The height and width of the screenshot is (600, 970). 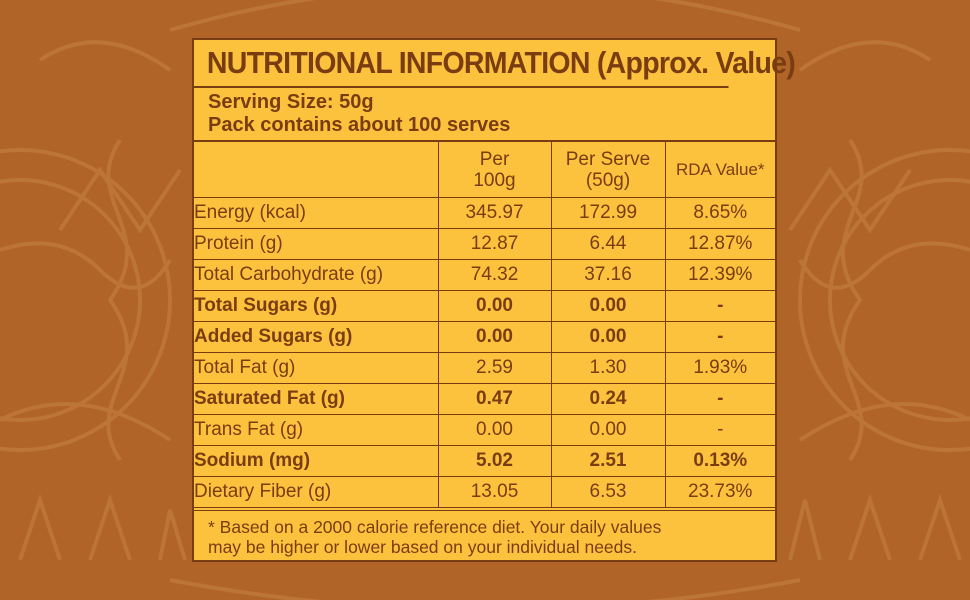 What do you see at coordinates (608, 180) in the screenshot?
I see `header-per-serve-line2: (50g)` at bounding box center [608, 180].